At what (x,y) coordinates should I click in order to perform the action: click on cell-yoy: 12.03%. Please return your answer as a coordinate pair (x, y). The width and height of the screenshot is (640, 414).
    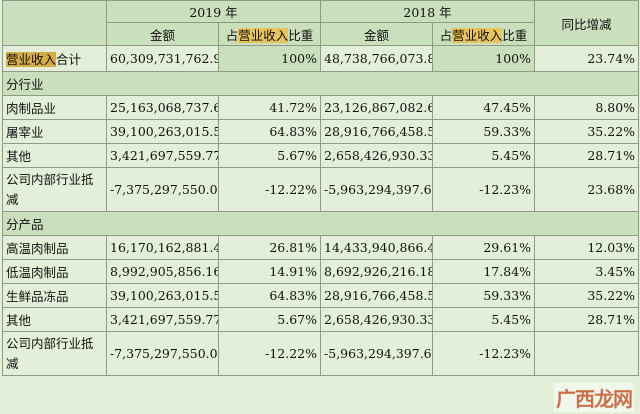
    Looking at the image, I should click on (587, 247).